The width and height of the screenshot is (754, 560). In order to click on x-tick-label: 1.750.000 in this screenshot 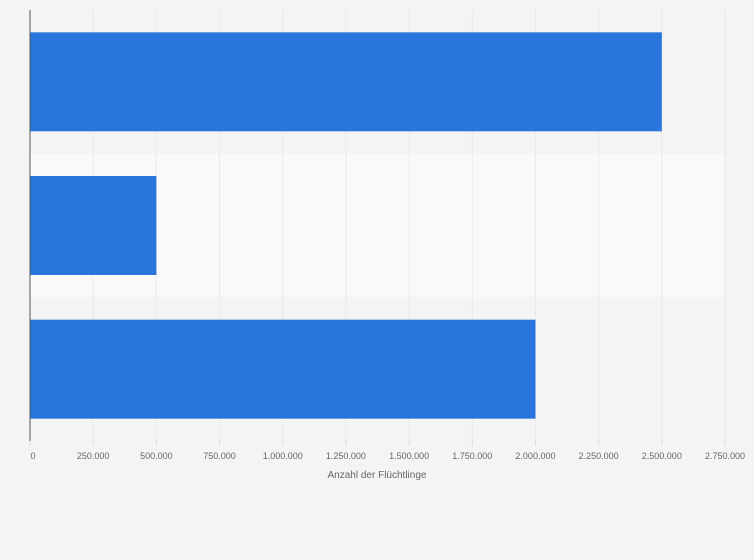, I will do `click(472, 456)`.